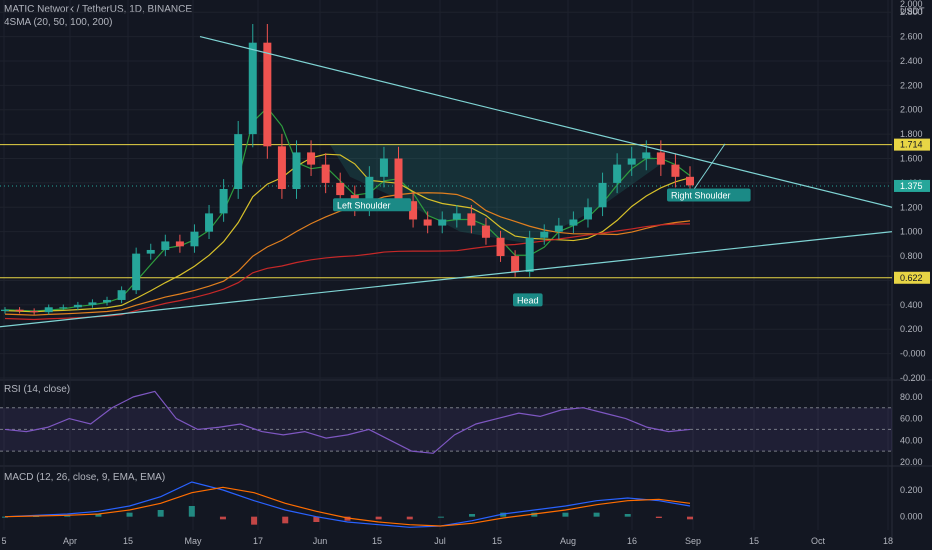 Image resolution: width=932 pixels, height=550 pixels. Describe the element at coordinates (98, 9) in the screenshot. I see `chart-title: MATIC Network / TetherUS, 1D, BINANCE` at that location.